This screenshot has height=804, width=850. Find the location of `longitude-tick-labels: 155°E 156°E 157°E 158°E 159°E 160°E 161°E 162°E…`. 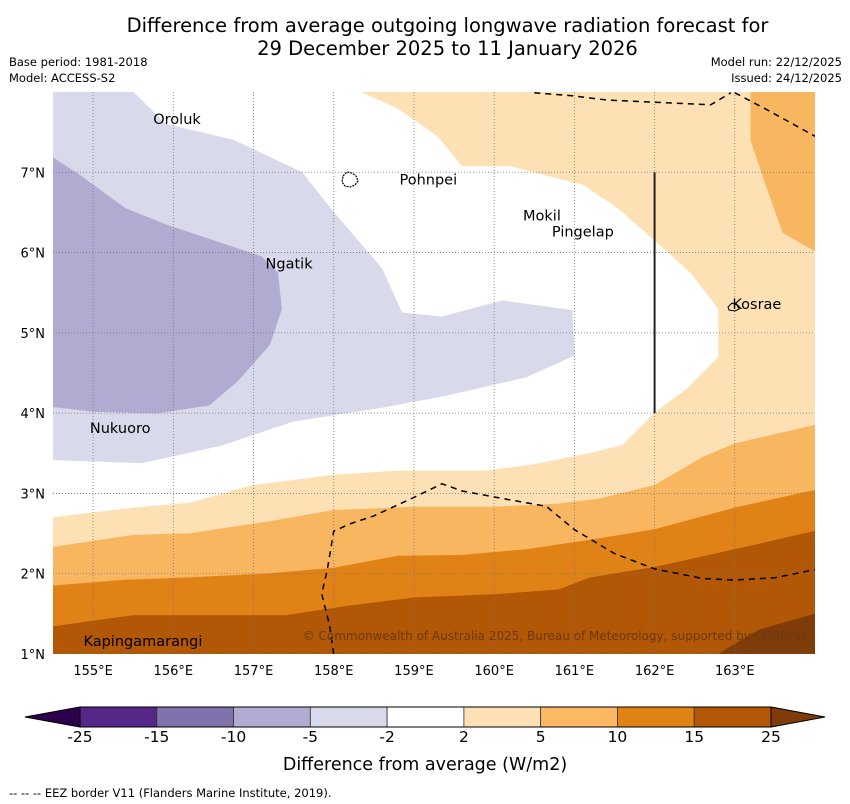

longitude-tick-labels: 155°E 156°E 157°E 158°E 159°E 160°E 161°E 162°E… is located at coordinates (413, 671).